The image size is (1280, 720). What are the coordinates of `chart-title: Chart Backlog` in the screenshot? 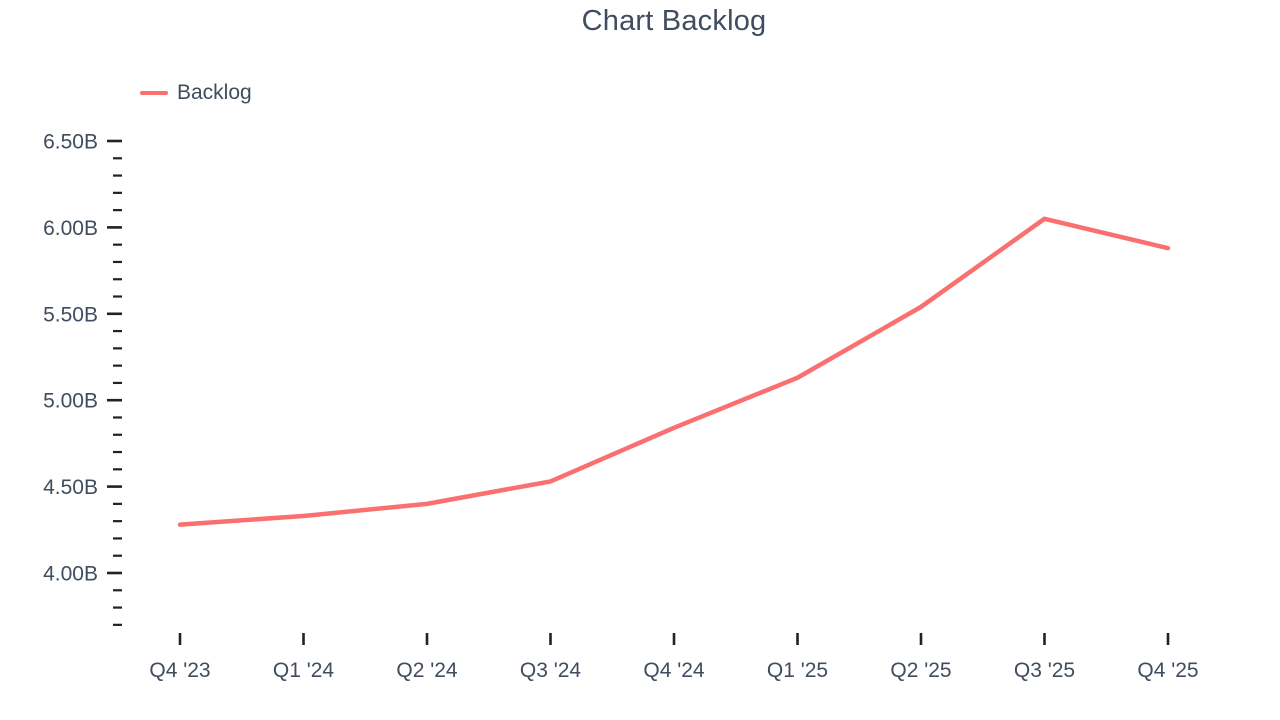 It's located at (674, 21).